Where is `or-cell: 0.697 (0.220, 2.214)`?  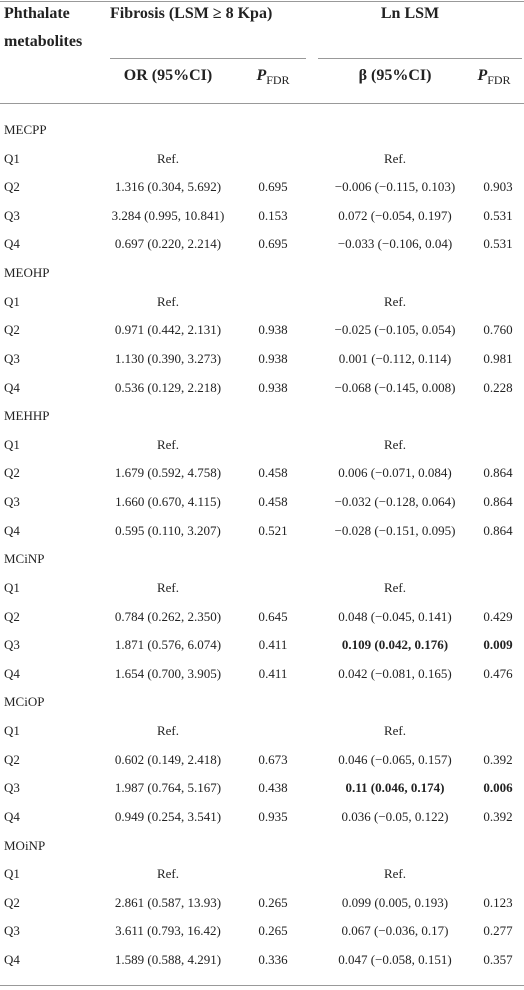
or-cell: 0.697 (0.220, 2.214) is located at coordinates (168, 244).